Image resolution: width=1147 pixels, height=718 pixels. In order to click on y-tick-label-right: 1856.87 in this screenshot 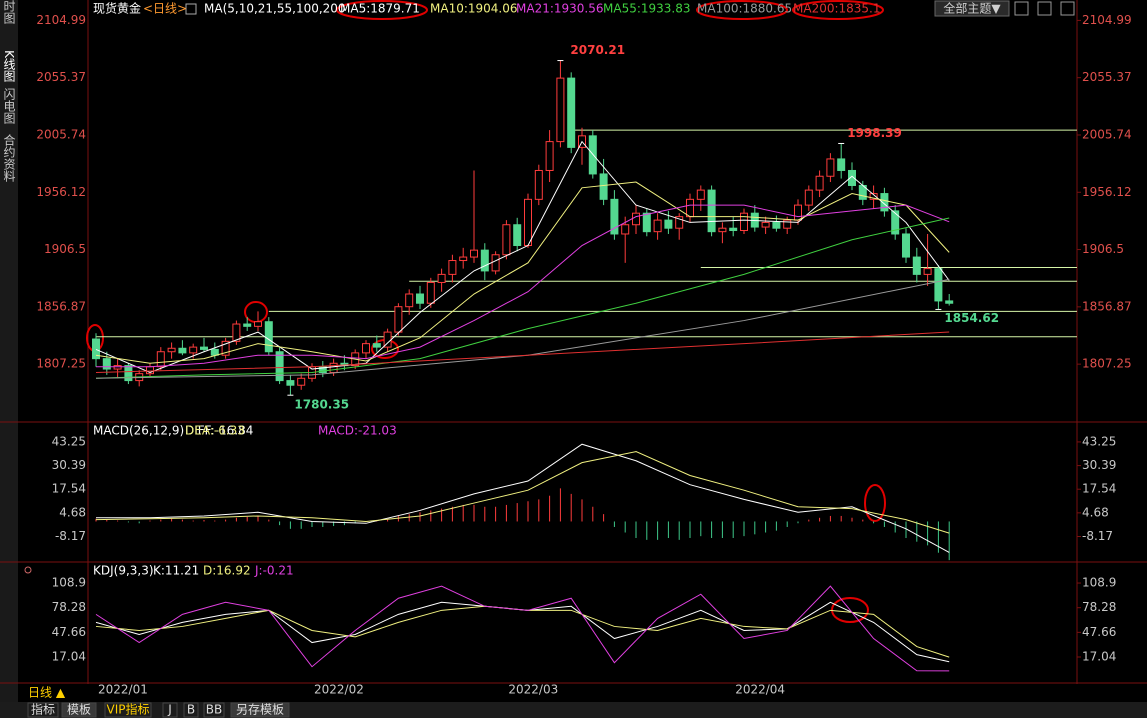, I will do `click(1107, 306)`.